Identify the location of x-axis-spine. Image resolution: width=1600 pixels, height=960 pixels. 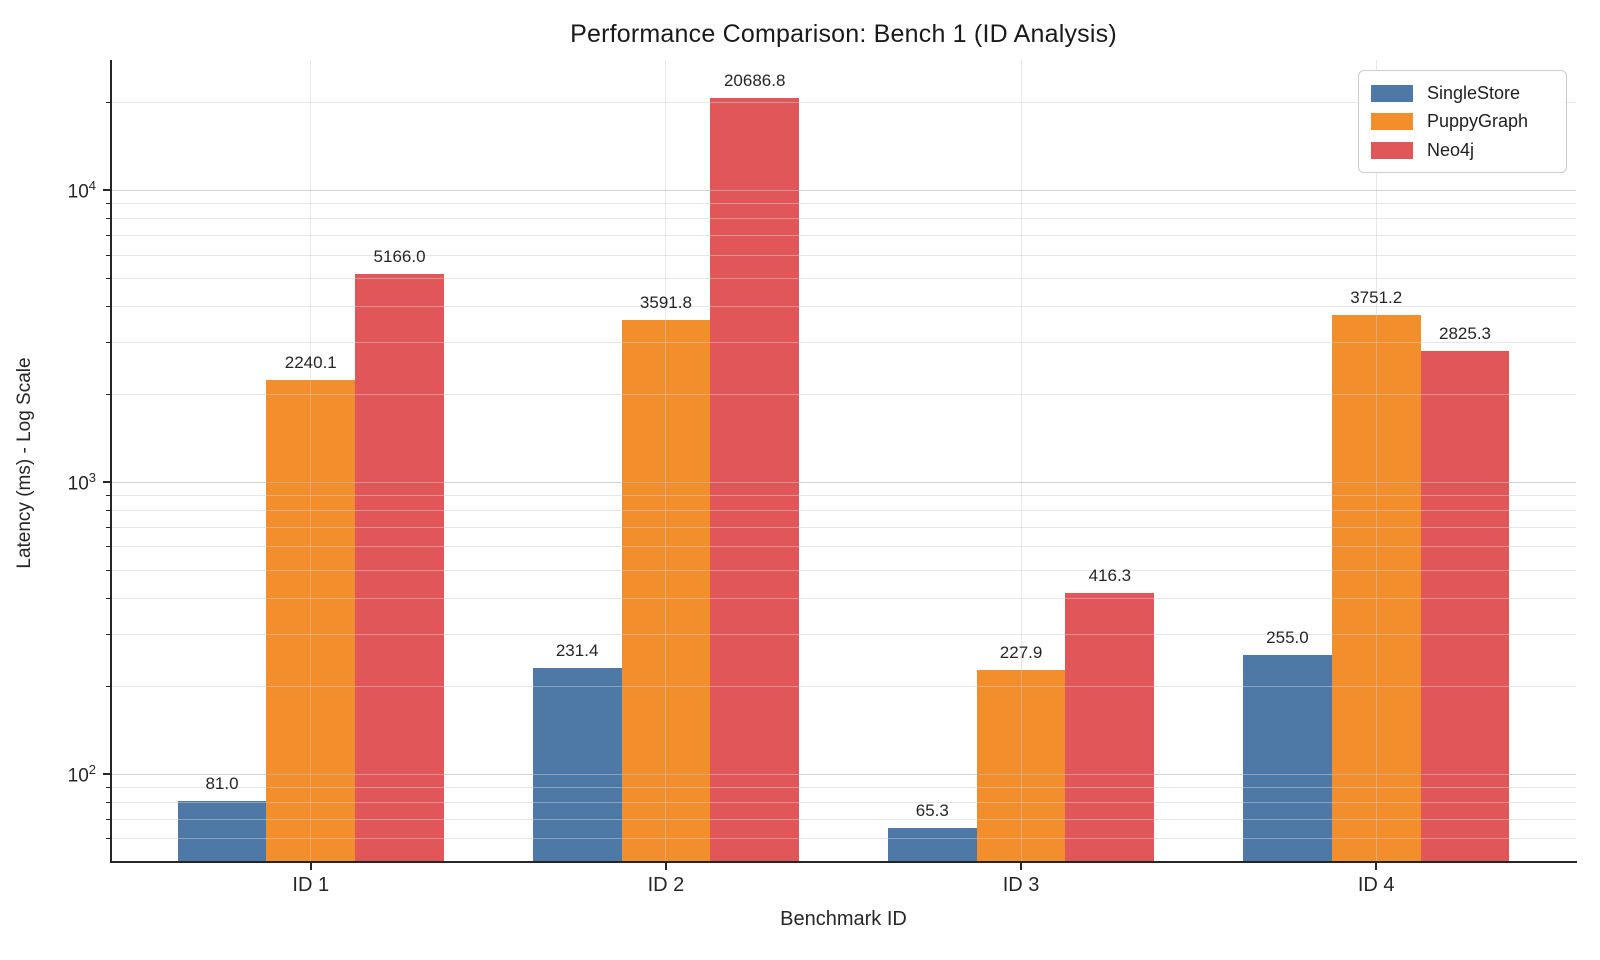
(843, 862).